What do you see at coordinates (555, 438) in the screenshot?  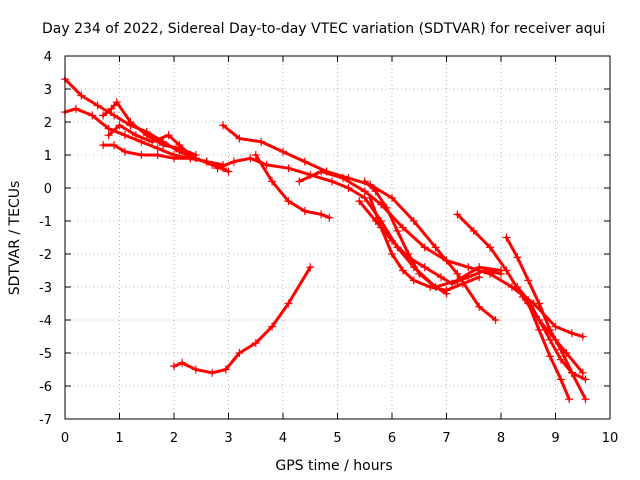 I see `x-tick-label: 9` at bounding box center [555, 438].